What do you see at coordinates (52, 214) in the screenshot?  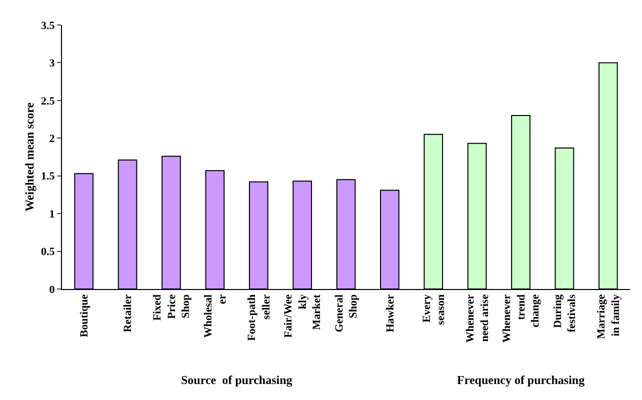 I see `y-tick-label: 1` at bounding box center [52, 214].